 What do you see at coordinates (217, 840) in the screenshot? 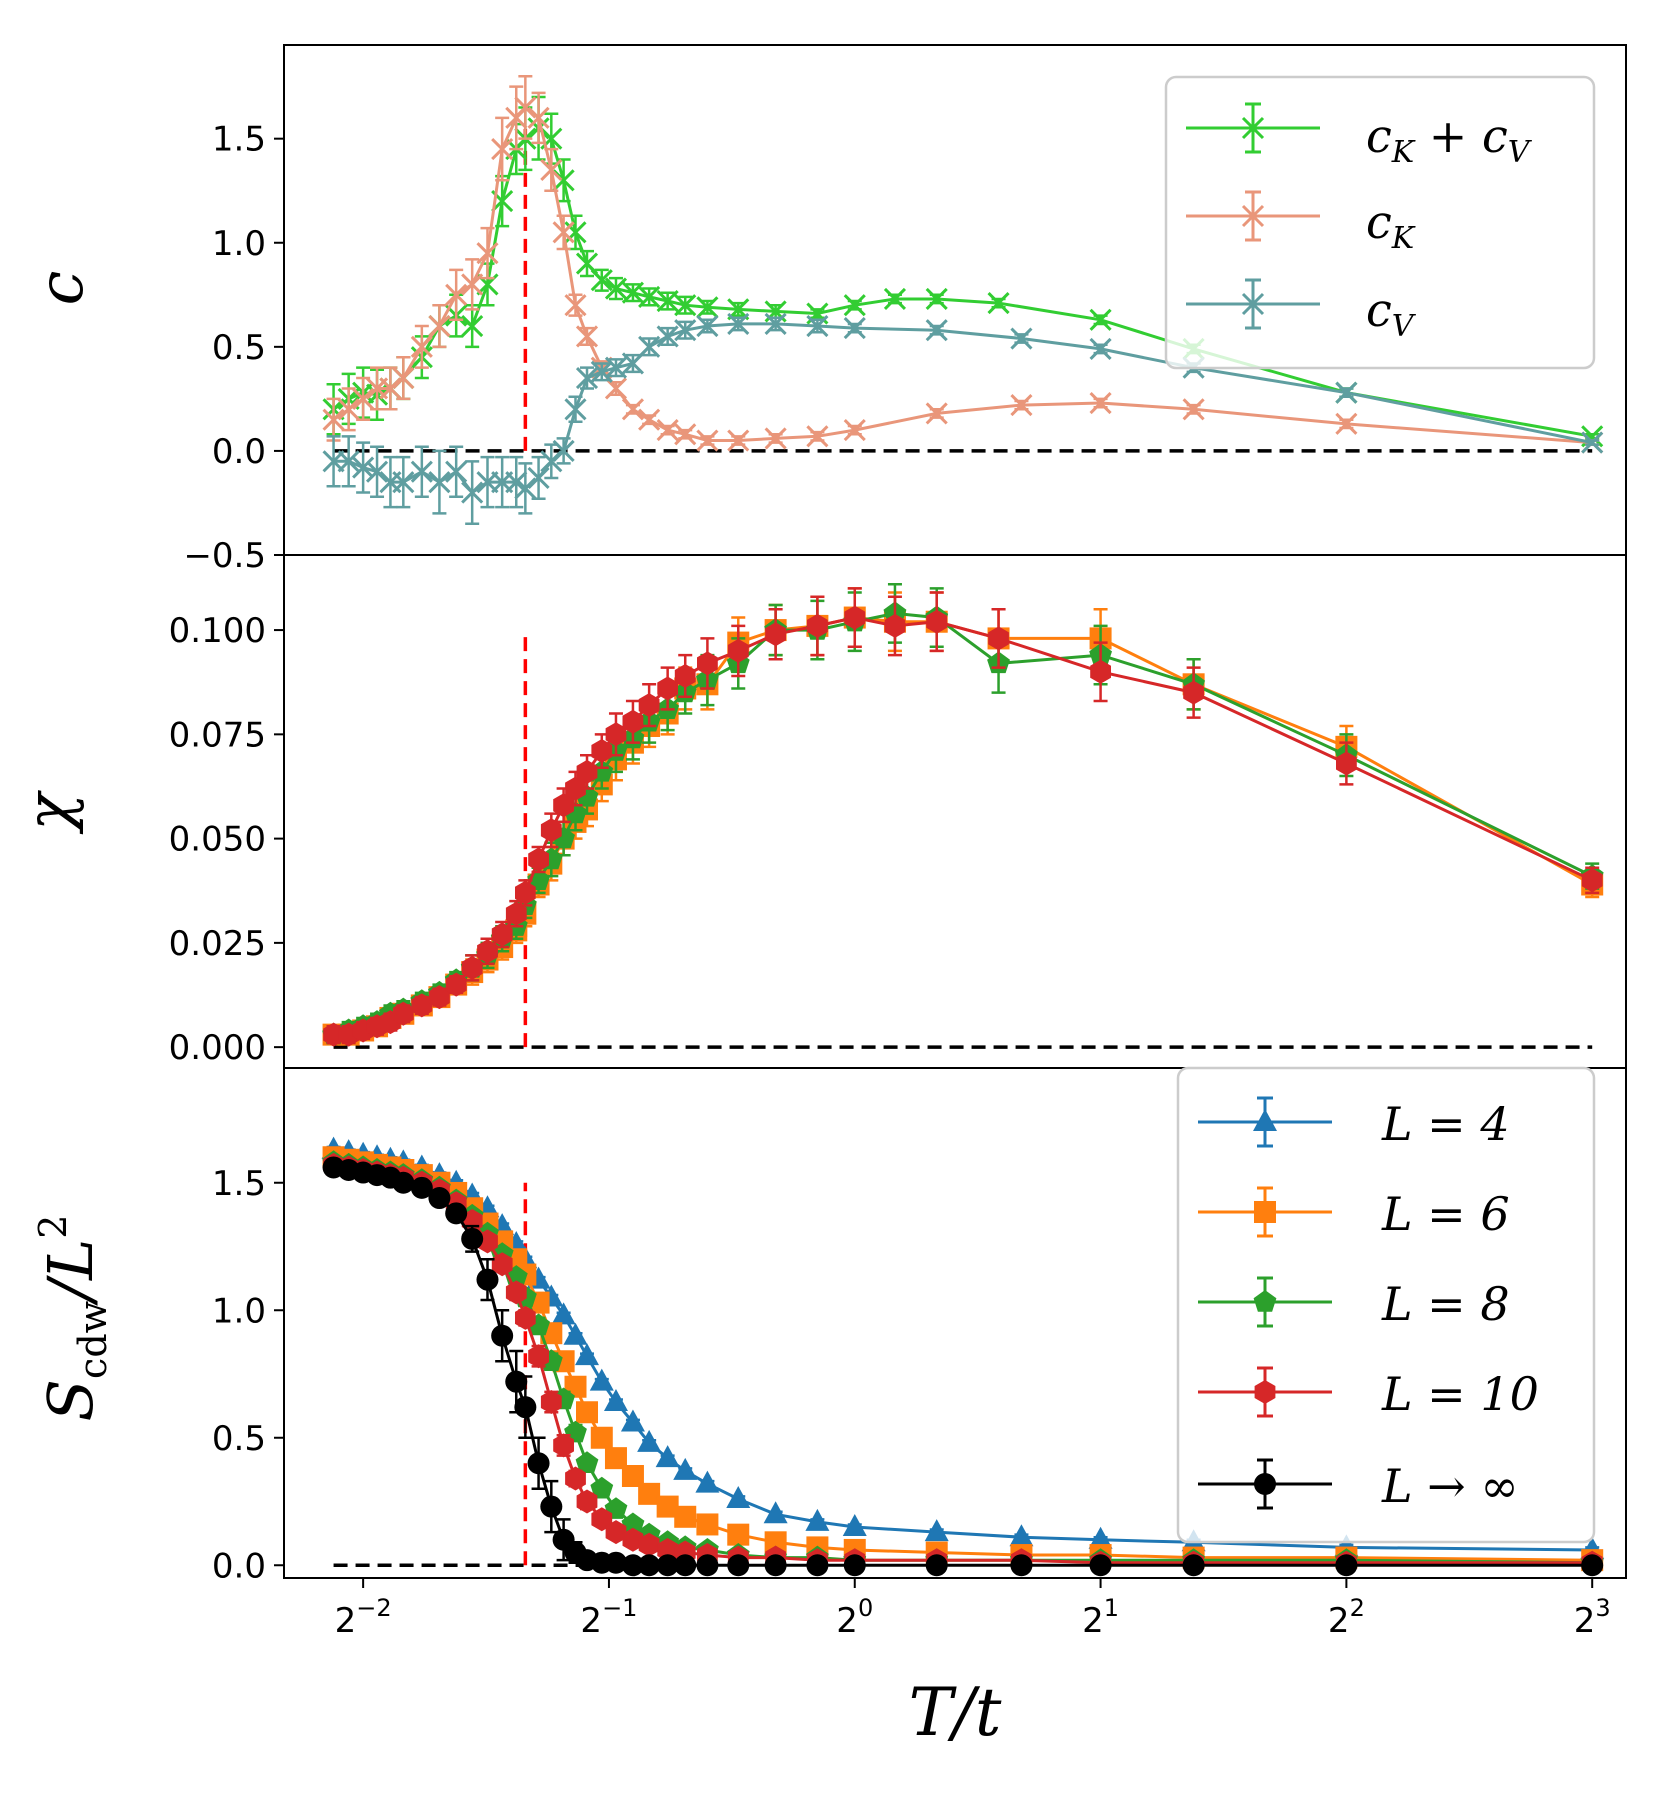
I see `y-tick-label: 0.050` at bounding box center [217, 840].